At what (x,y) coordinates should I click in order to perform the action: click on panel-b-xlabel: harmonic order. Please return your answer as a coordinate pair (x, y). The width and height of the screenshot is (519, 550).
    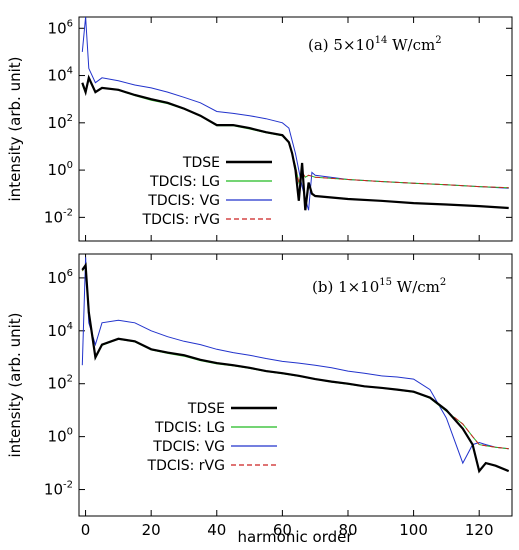
    Looking at the image, I should click on (295, 537).